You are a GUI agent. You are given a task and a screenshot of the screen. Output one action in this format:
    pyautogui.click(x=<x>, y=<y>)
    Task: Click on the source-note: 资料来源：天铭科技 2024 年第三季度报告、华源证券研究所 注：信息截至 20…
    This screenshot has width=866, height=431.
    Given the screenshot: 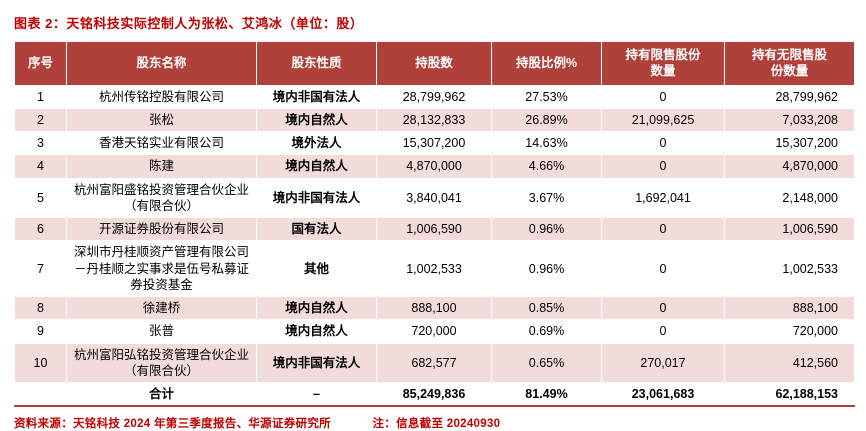 What is the action you would take?
    pyautogui.click(x=434, y=419)
    